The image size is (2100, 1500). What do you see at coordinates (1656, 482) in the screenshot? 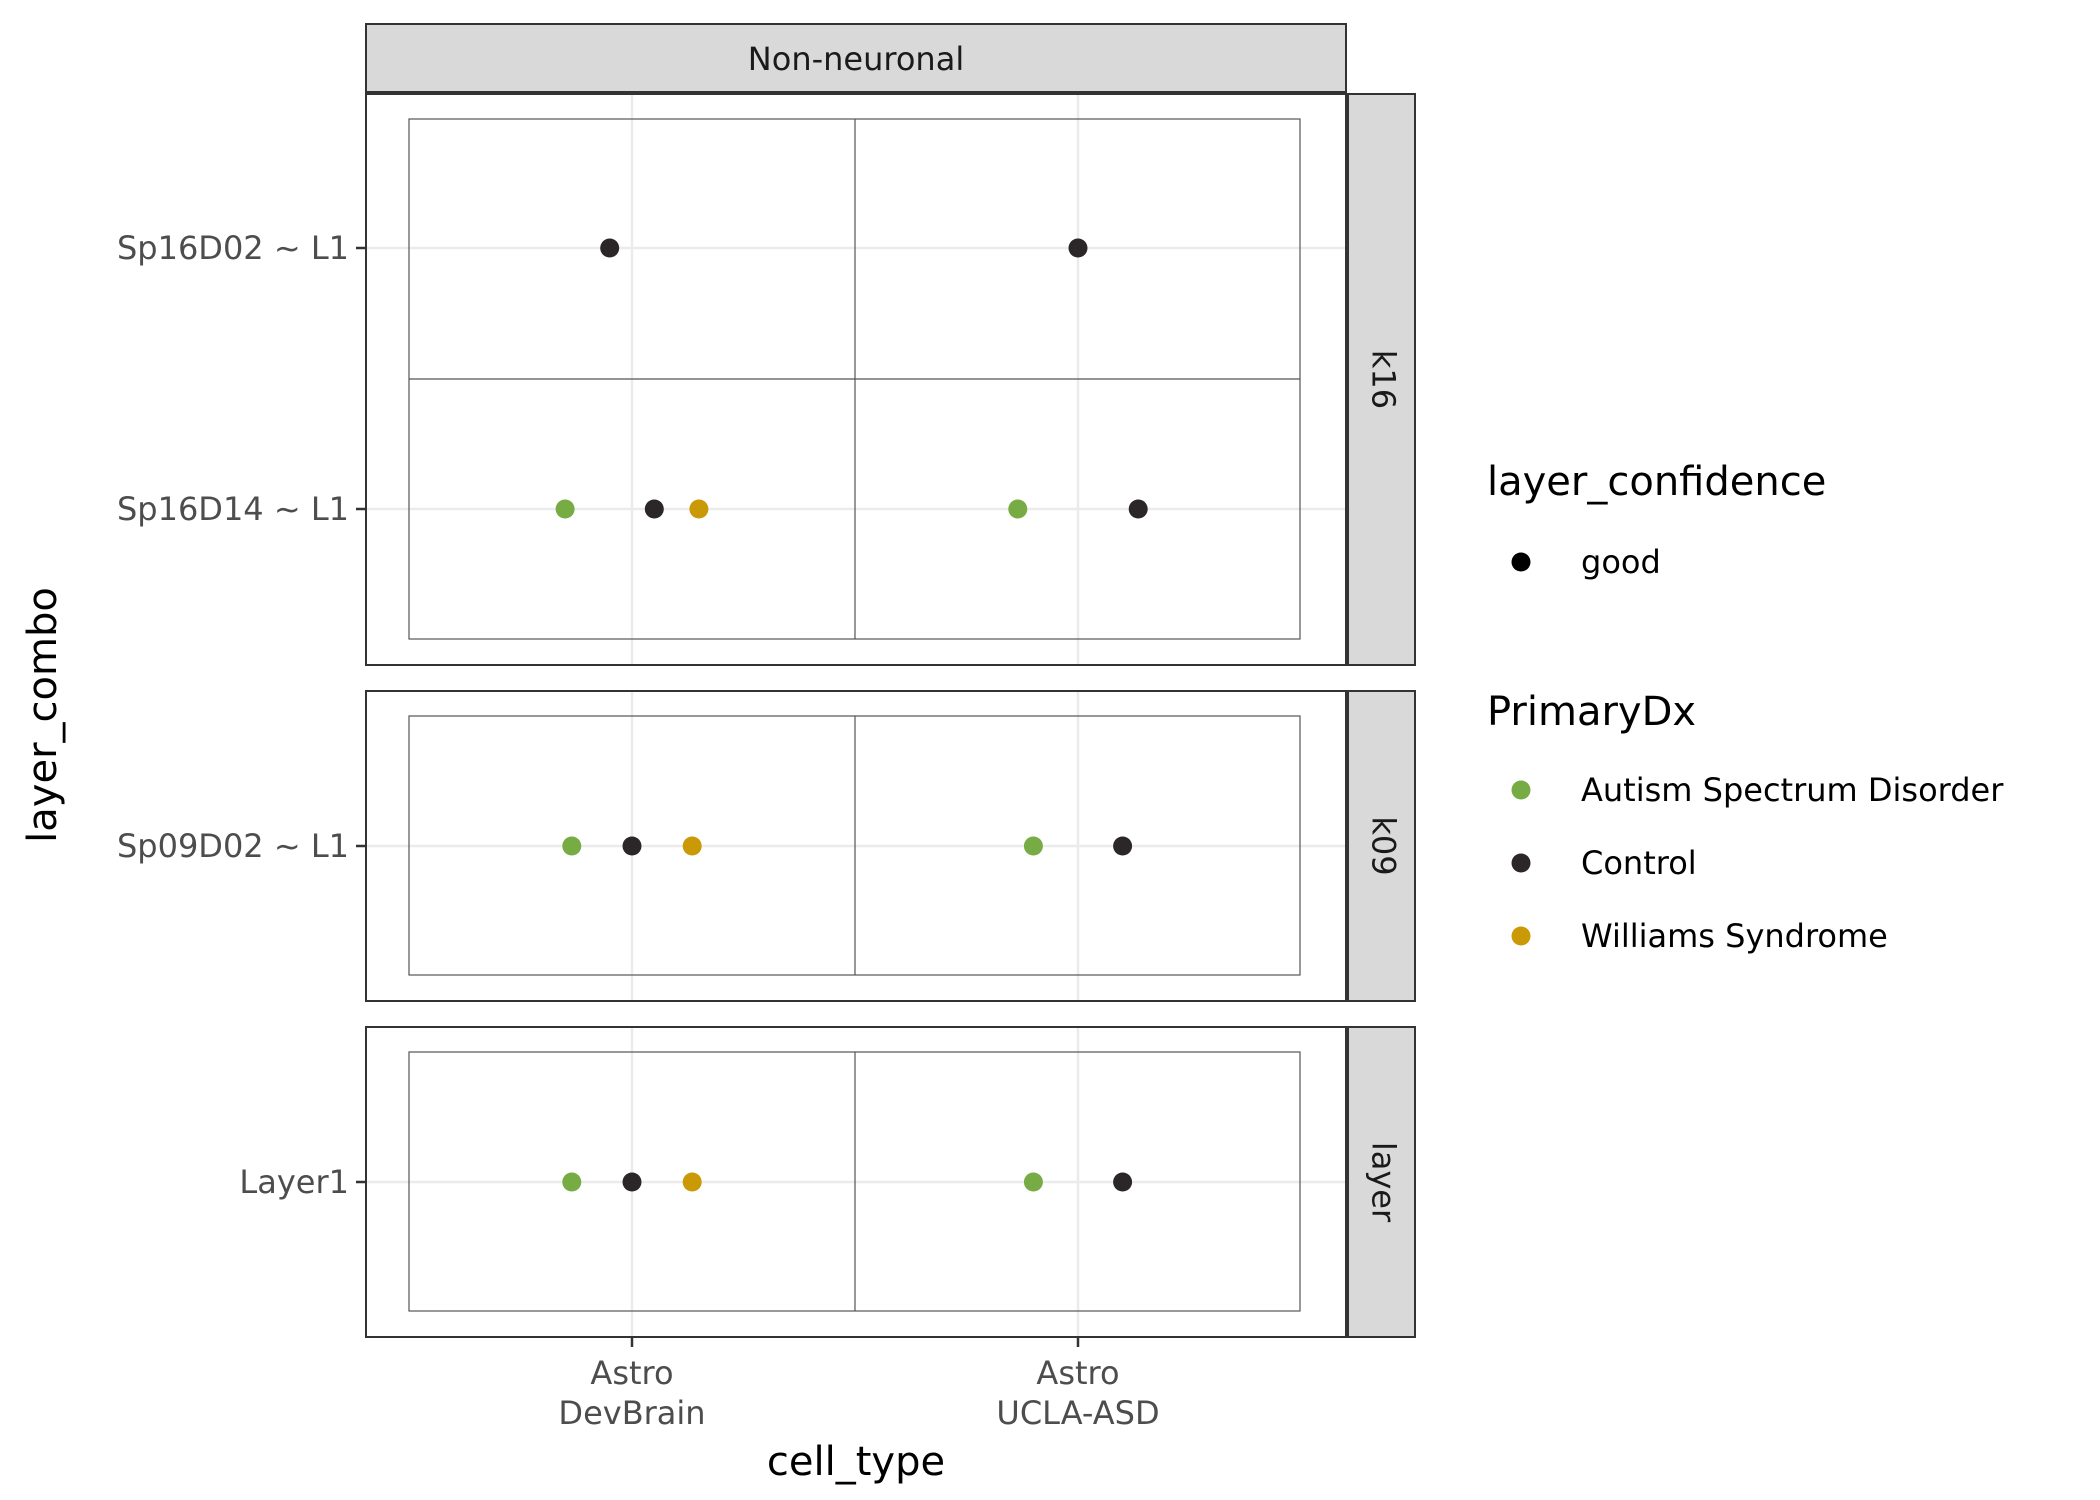
I see `legend-title: layer_confidence` at bounding box center [1656, 482].